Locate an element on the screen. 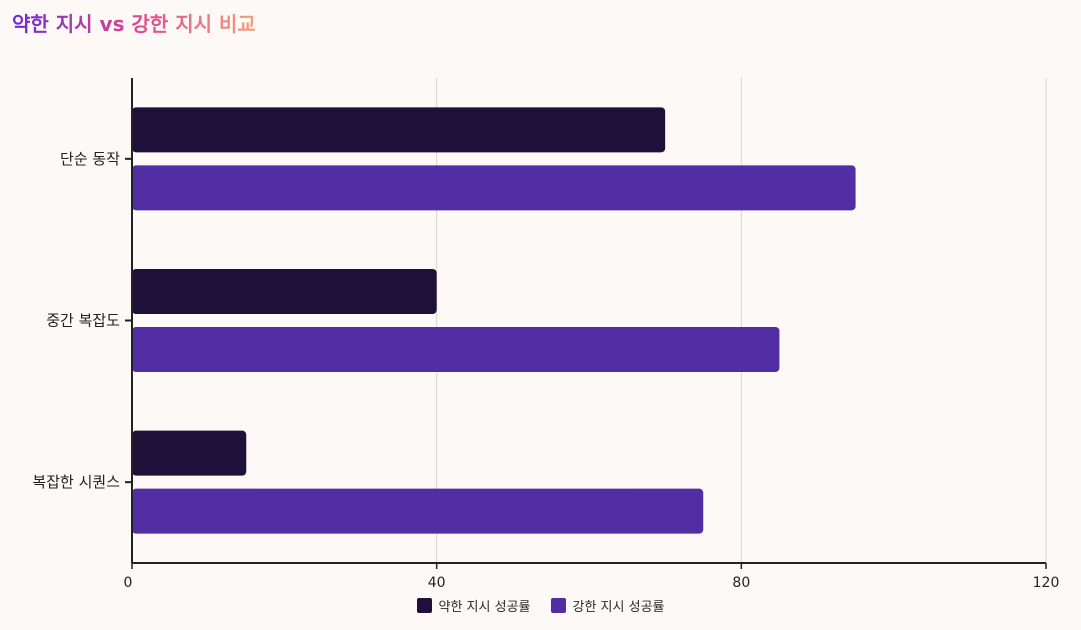  x-tick-label: 40 is located at coordinates (437, 583).